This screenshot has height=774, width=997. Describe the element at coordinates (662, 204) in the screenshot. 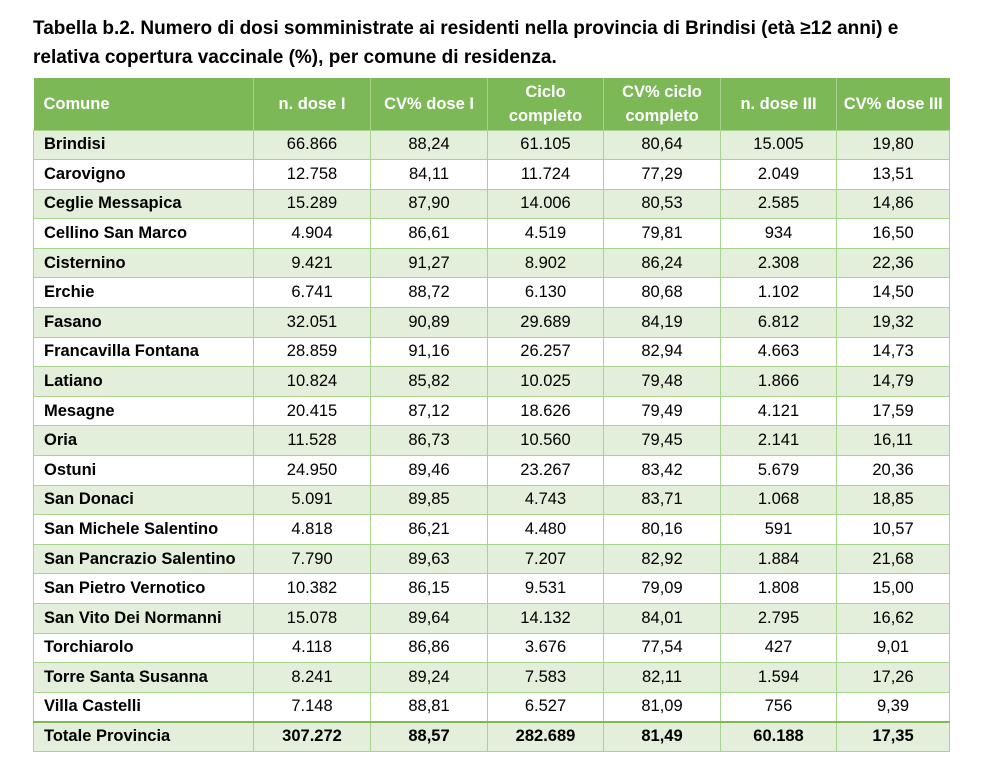

I see `cell-cv-ciclo-completo: 80,53` at that location.